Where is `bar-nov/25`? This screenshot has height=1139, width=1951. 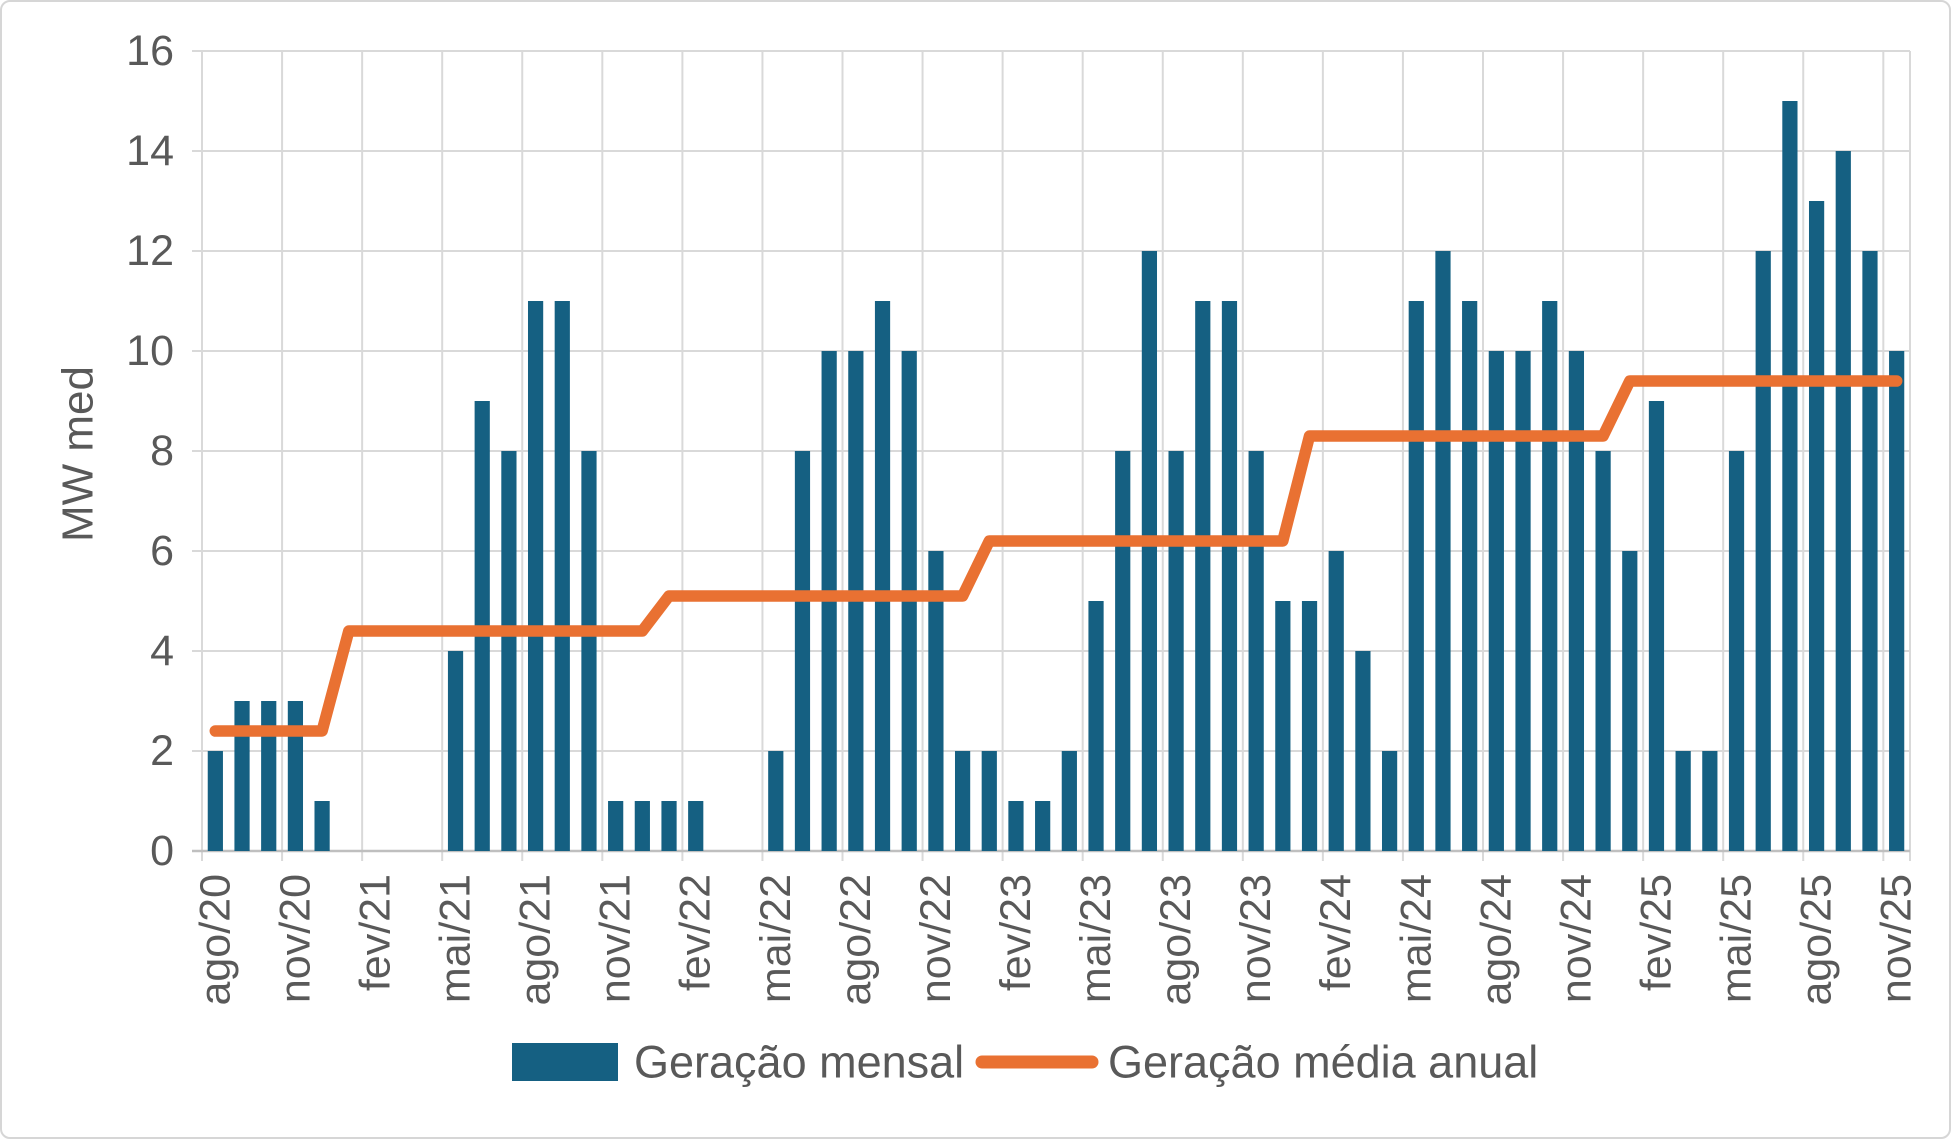 bar-nov/25 is located at coordinates (1897, 601).